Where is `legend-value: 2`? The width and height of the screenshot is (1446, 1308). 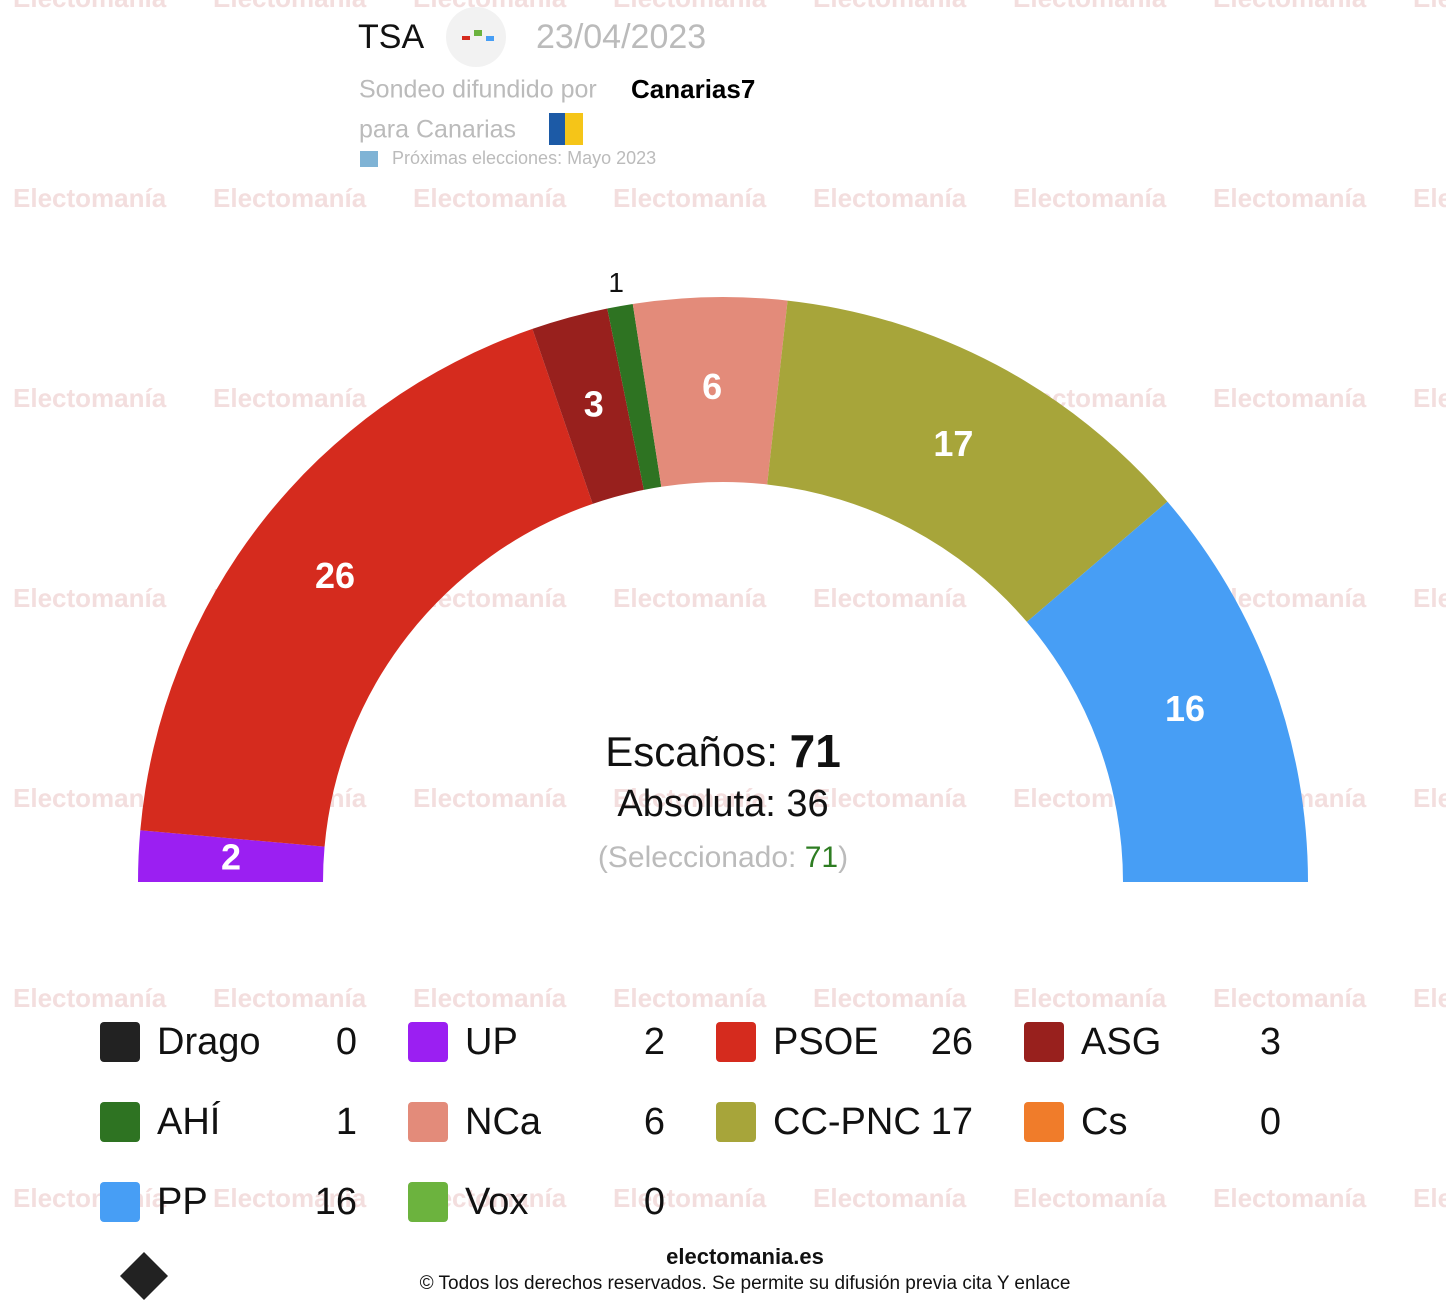 legend-value: 2 is located at coordinates (654, 1042).